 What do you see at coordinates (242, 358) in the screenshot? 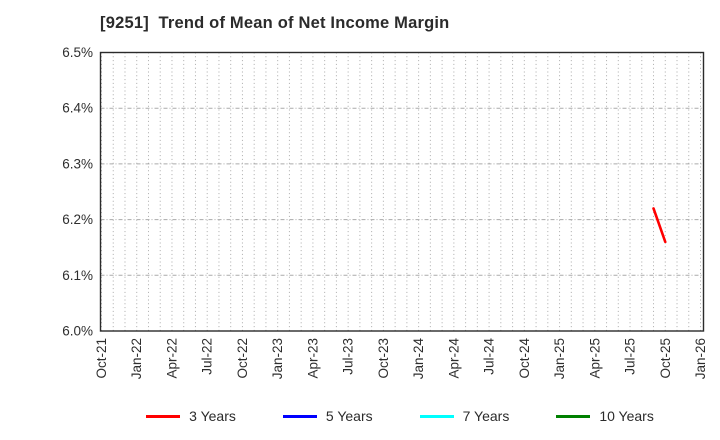
I see `x-axis-tick-label: Oct-22` at bounding box center [242, 358].